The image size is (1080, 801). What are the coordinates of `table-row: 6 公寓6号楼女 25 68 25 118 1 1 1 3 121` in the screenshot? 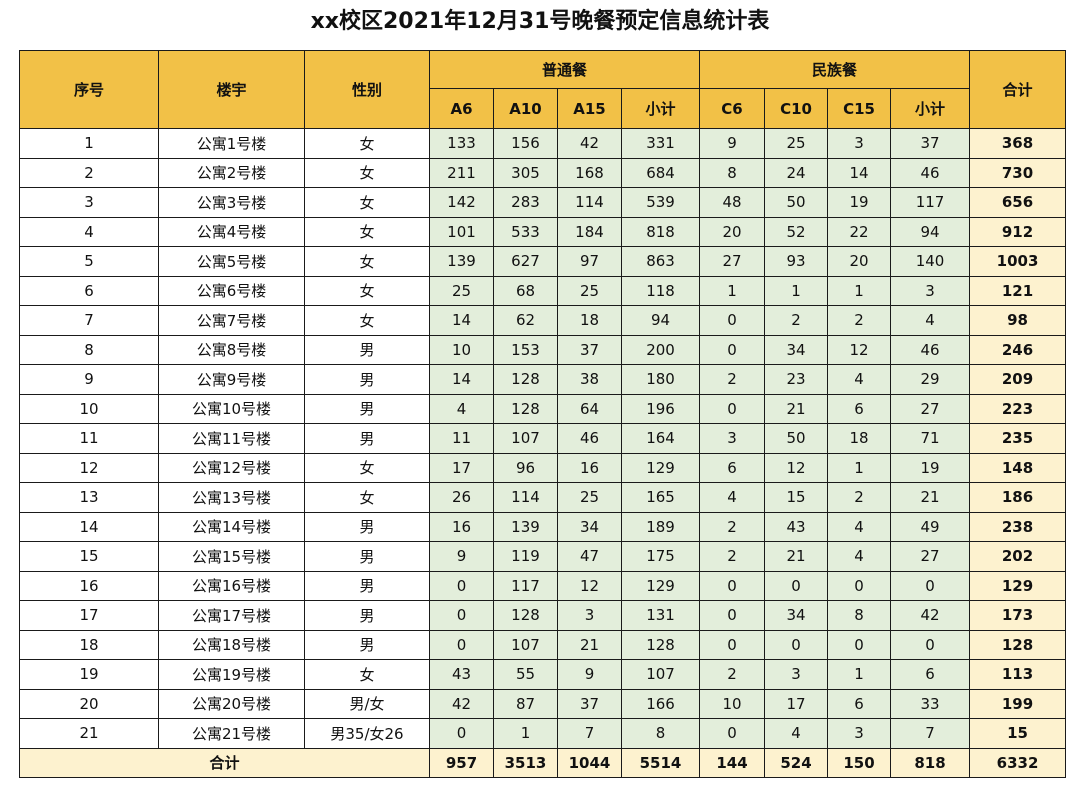 It's located at (543, 290).